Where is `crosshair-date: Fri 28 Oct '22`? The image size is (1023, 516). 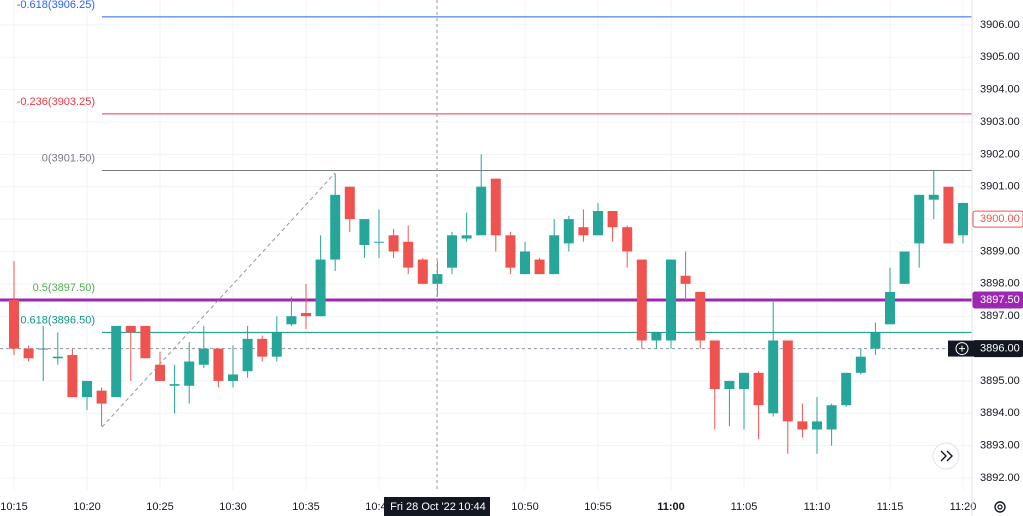
crosshair-date: Fri 28 Oct '22 is located at coordinates (423, 507).